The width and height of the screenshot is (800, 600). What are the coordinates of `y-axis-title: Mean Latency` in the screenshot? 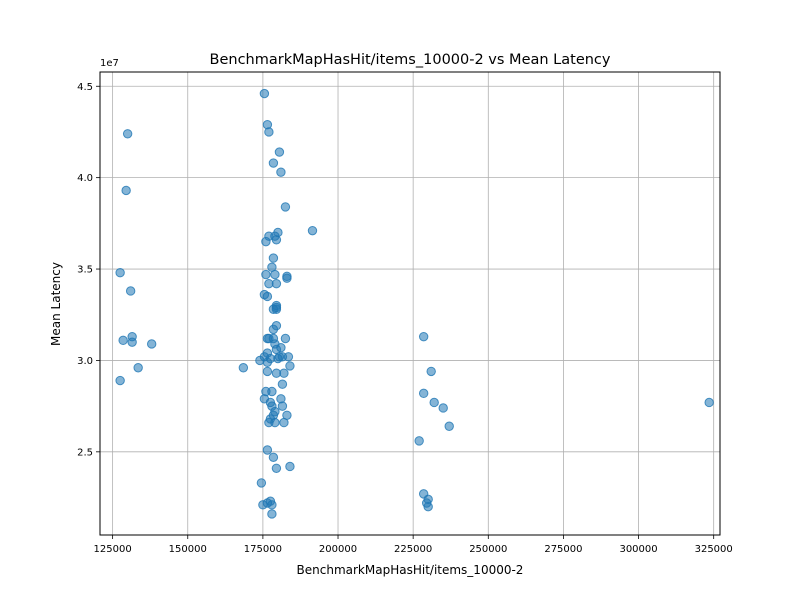 It's located at (56, 304).